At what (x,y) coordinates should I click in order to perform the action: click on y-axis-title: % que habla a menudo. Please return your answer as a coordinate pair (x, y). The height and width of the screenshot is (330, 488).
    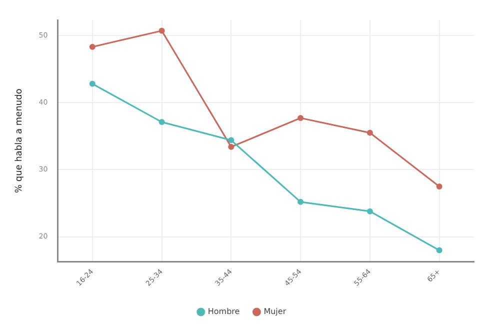
    Looking at the image, I should click on (19, 141).